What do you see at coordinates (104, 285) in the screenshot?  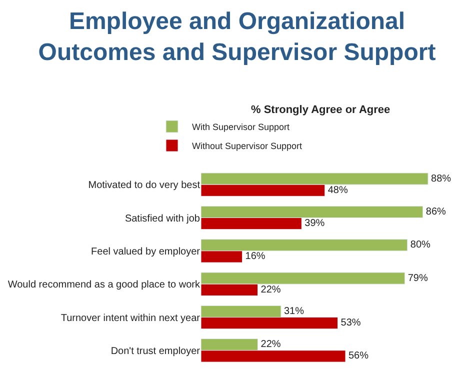 I see `y-tick-label: Would recommend as a good place to work` at bounding box center [104, 285].